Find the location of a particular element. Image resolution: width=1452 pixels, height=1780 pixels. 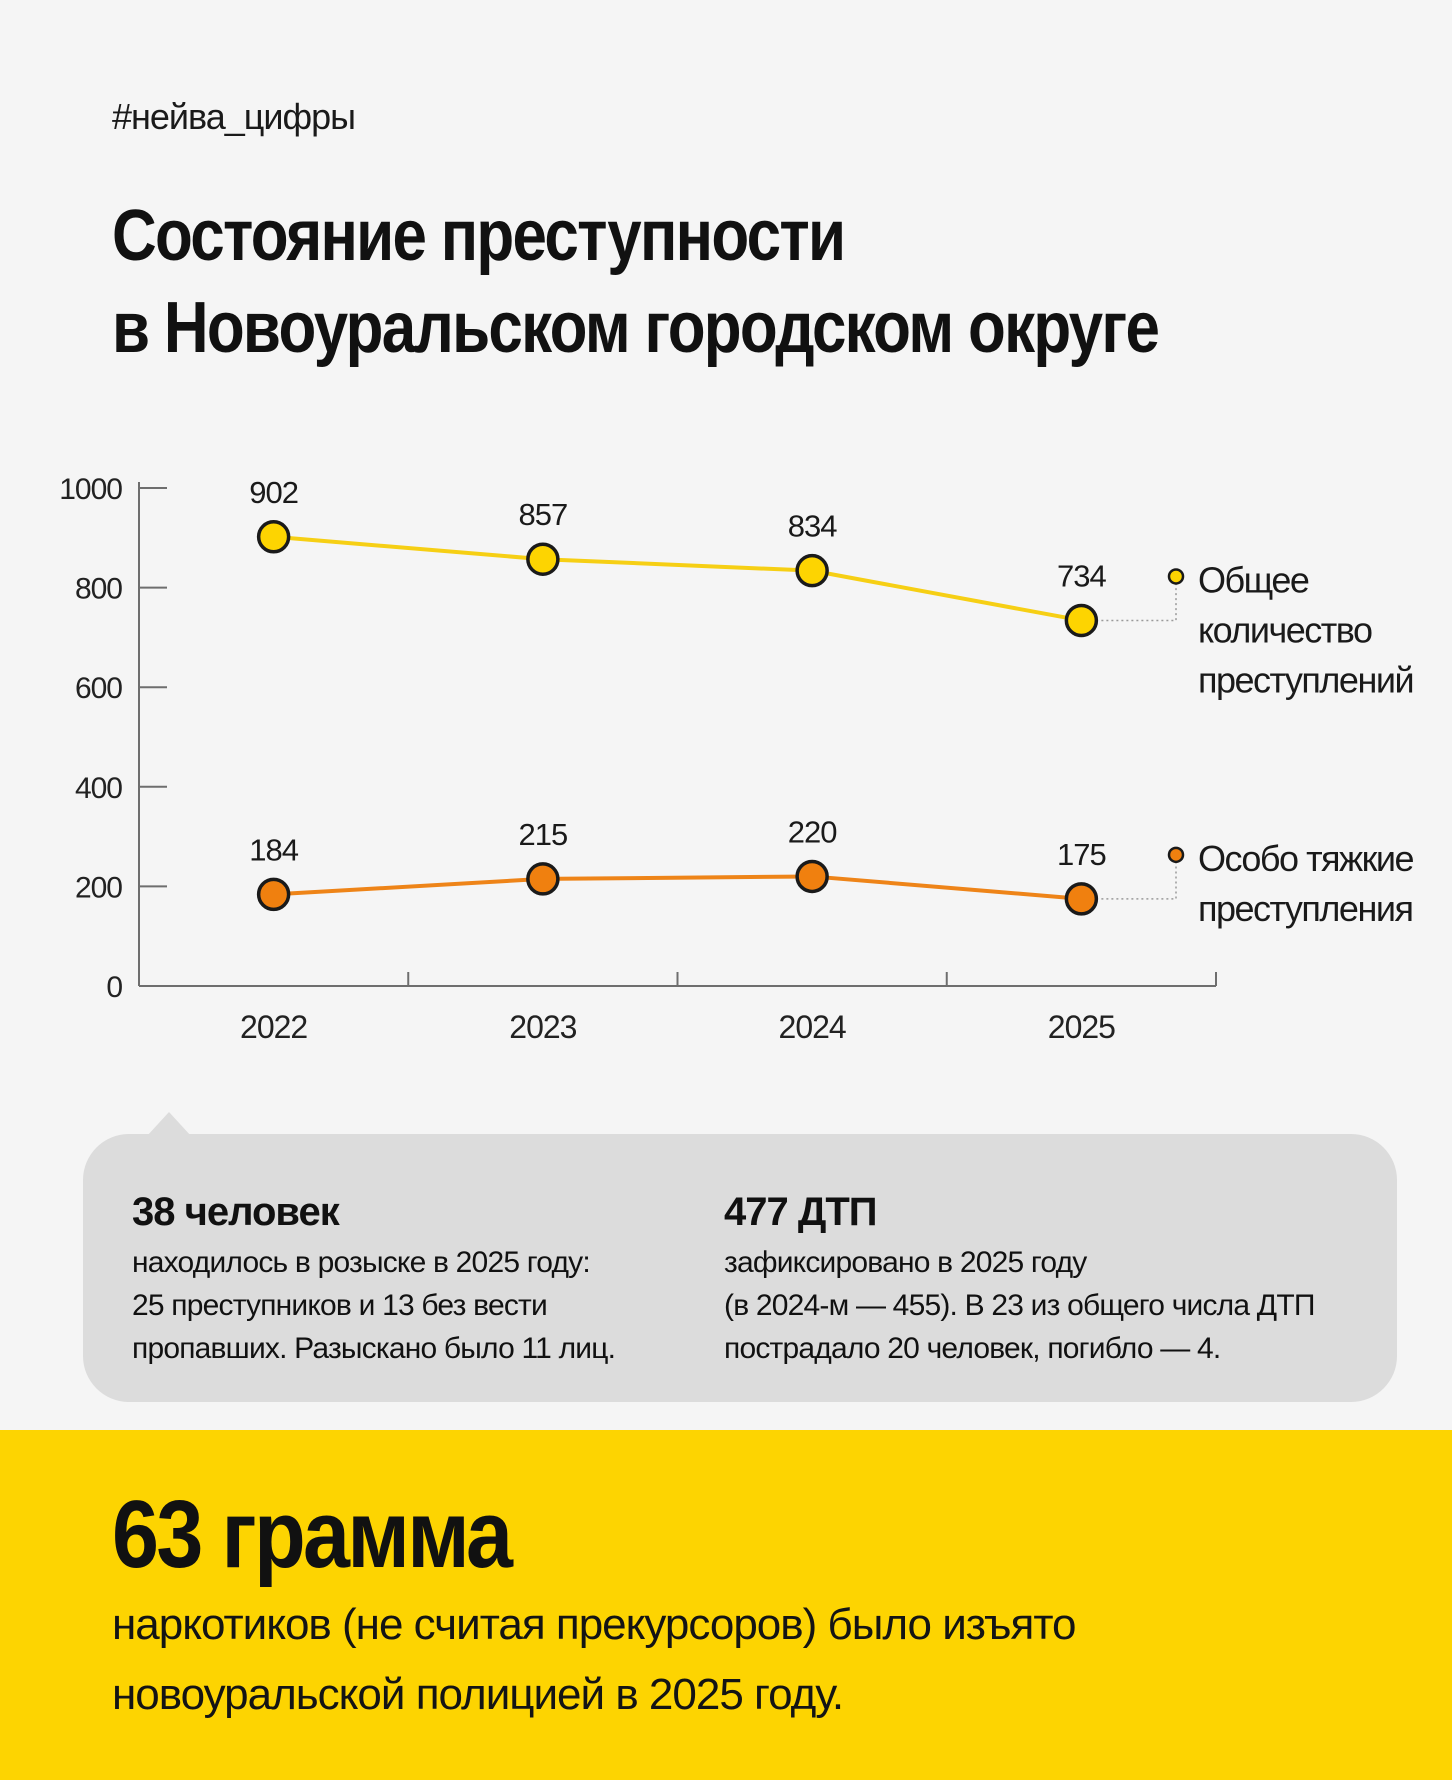

highlight-line-2: новоуральской полицией в 2025 году. is located at coordinates (478, 1694).